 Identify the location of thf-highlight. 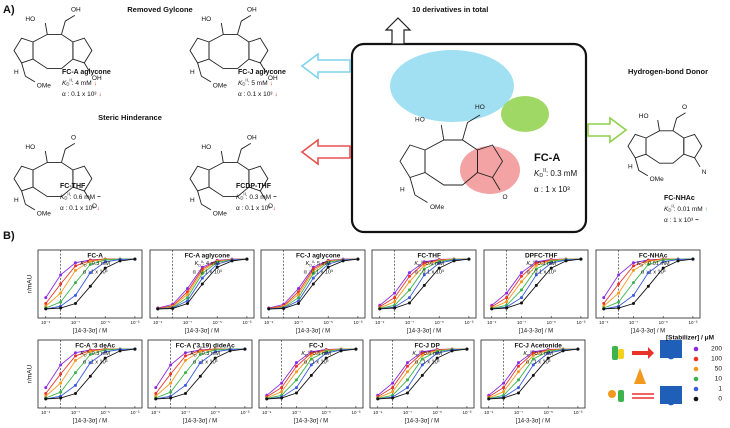
(490, 170).